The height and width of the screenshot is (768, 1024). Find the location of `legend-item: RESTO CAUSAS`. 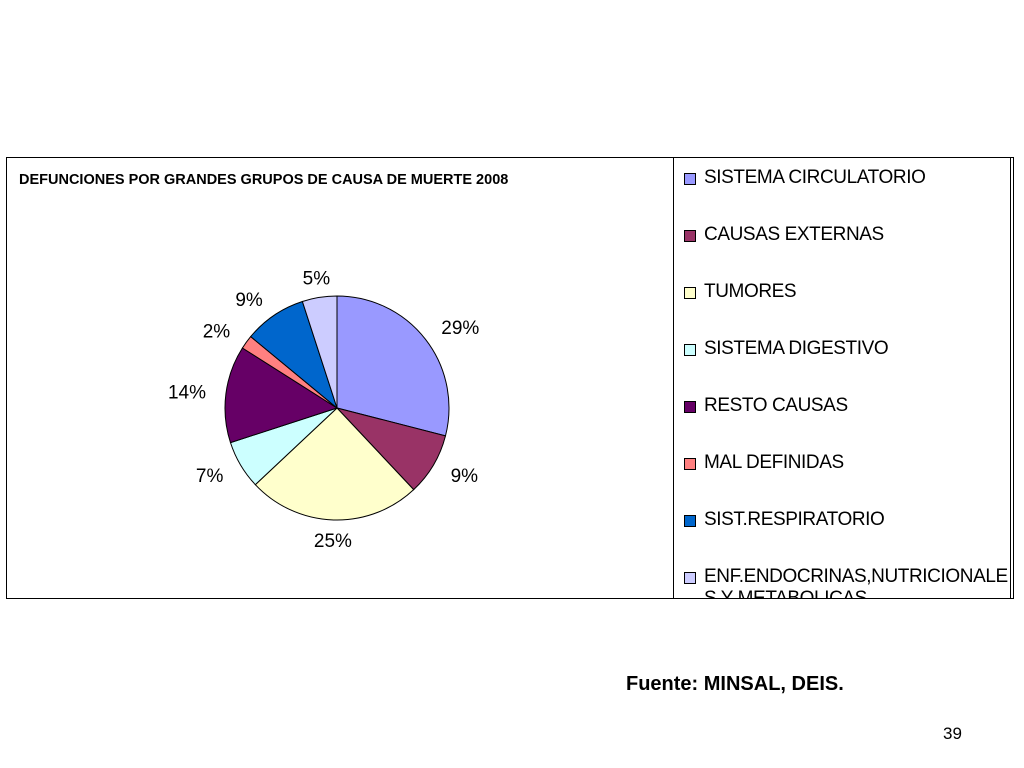

legend-item: RESTO CAUSAS is located at coordinates (847, 406).